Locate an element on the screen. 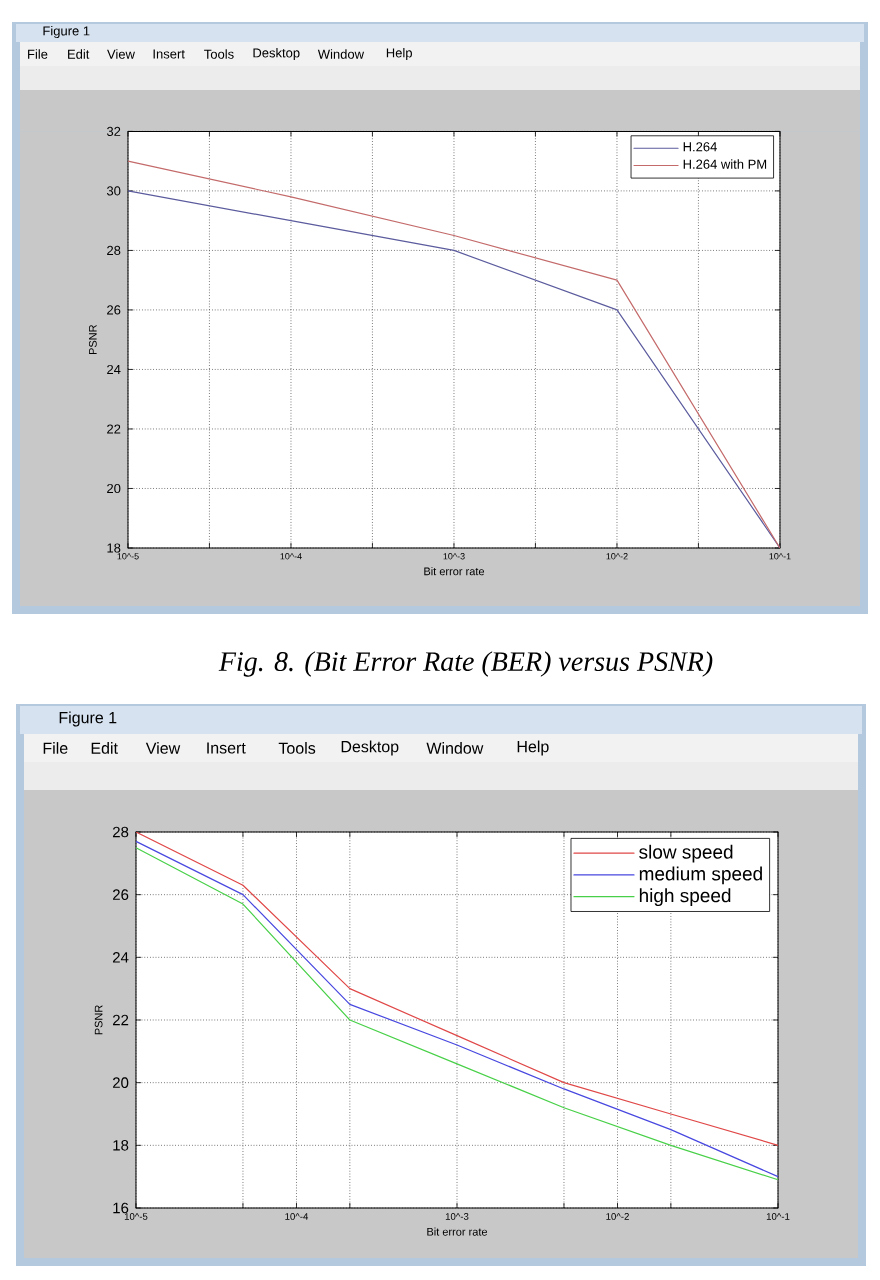 The image size is (880, 1280). text: Desktop is located at coordinates (370, 748).